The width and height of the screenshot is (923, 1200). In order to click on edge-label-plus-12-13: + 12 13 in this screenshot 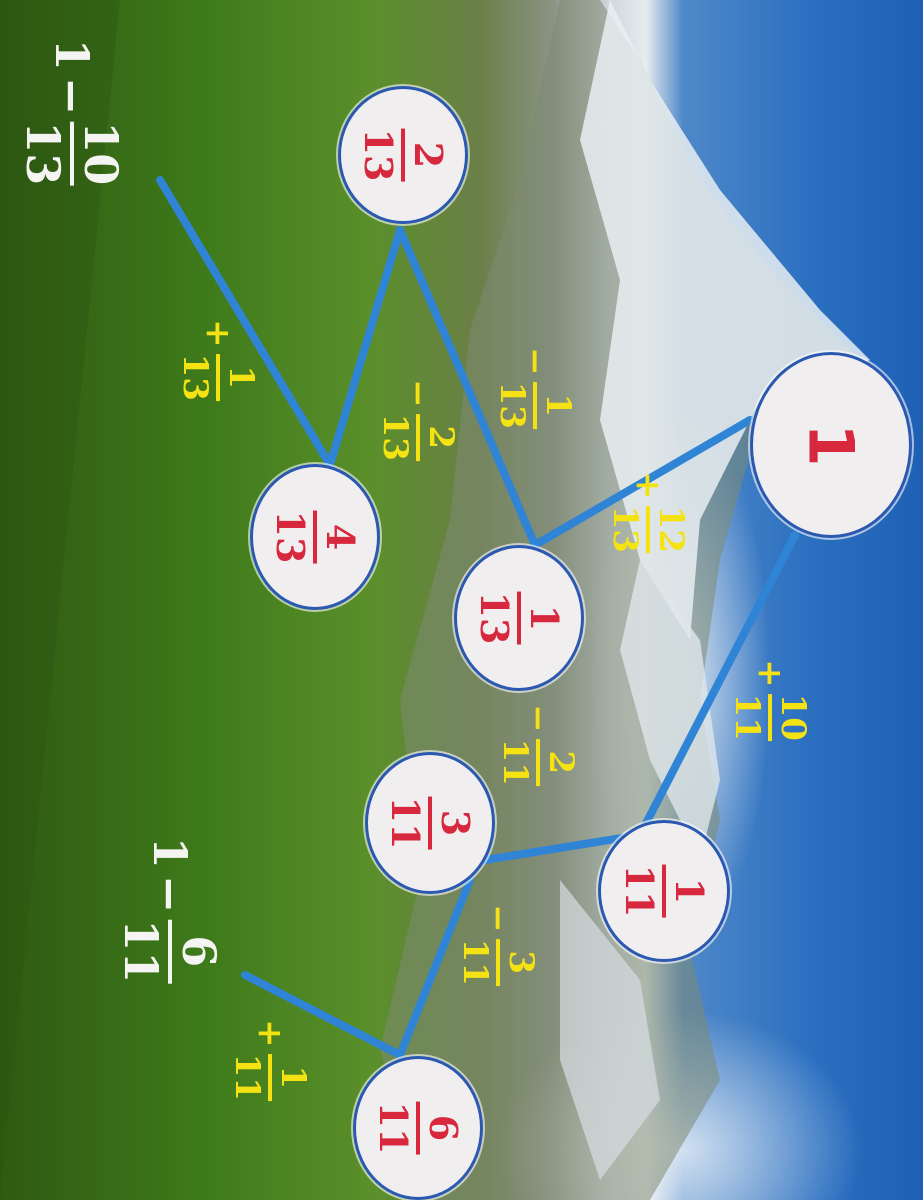, I will do `click(648, 512)`.